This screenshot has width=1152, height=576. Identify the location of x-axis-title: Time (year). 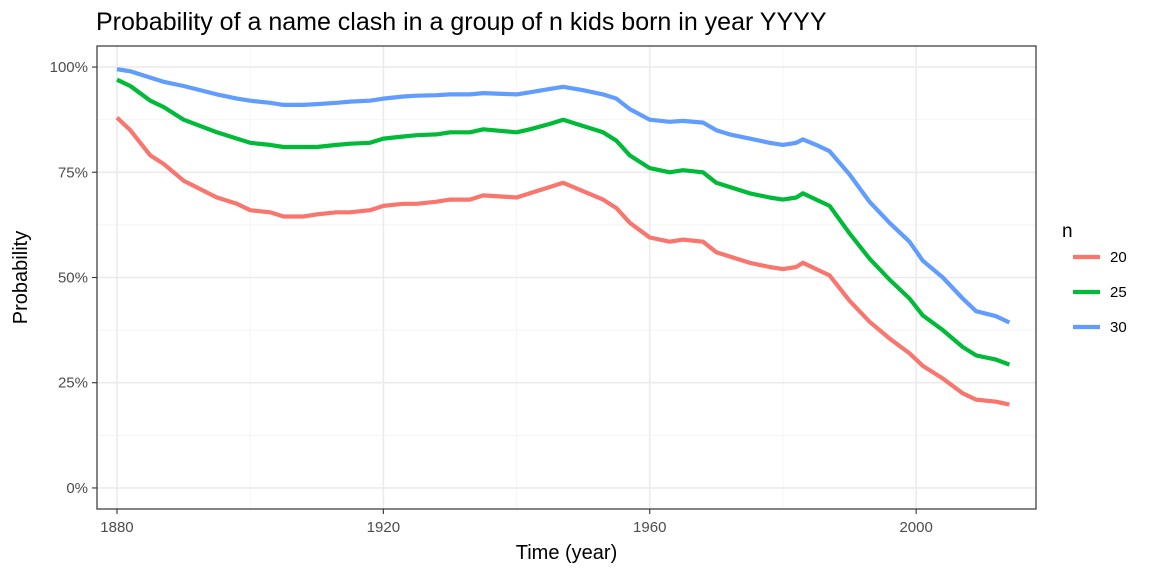
(566, 553).